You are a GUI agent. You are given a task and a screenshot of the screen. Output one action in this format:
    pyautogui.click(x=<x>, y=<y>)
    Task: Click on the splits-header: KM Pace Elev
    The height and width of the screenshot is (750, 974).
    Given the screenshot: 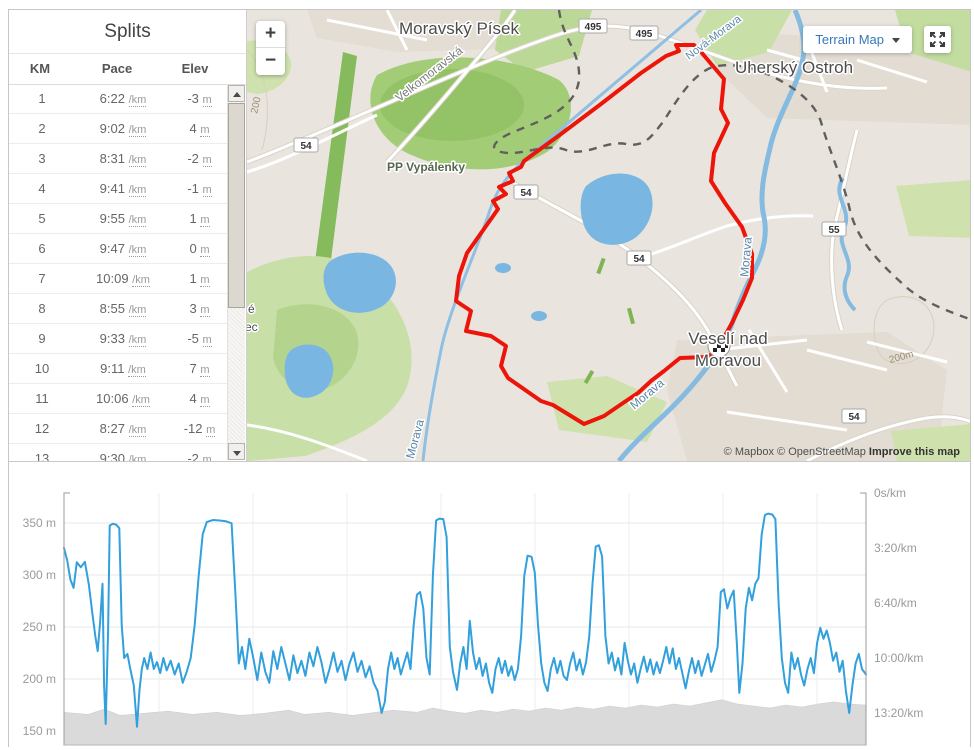 What is the action you would take?
    pyautogui.click(x=127, y=69)
    